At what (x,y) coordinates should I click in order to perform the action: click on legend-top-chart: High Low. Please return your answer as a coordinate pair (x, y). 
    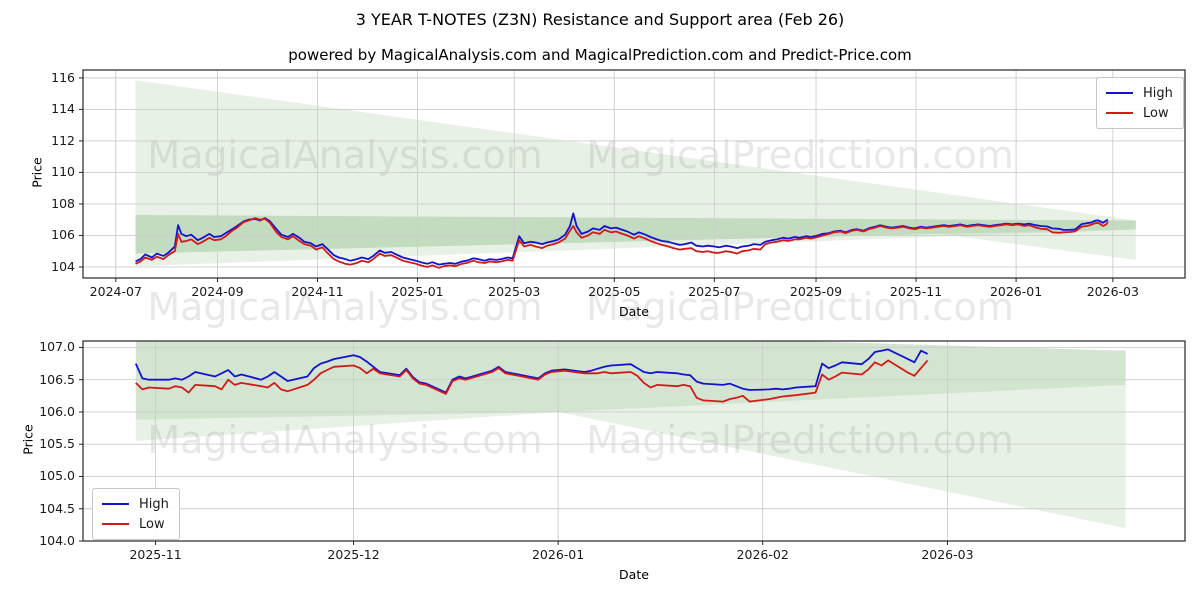
    Looking at the image, I should click on (1140, 103).